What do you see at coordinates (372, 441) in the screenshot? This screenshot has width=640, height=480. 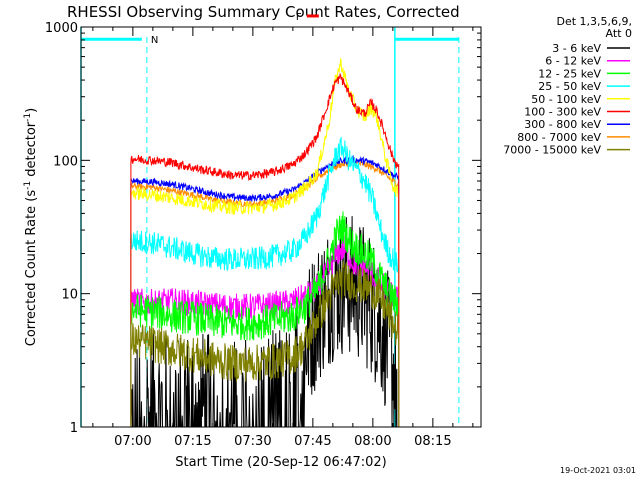 I see `x-tick-label: 08:00` at bounding box center [372, 441].